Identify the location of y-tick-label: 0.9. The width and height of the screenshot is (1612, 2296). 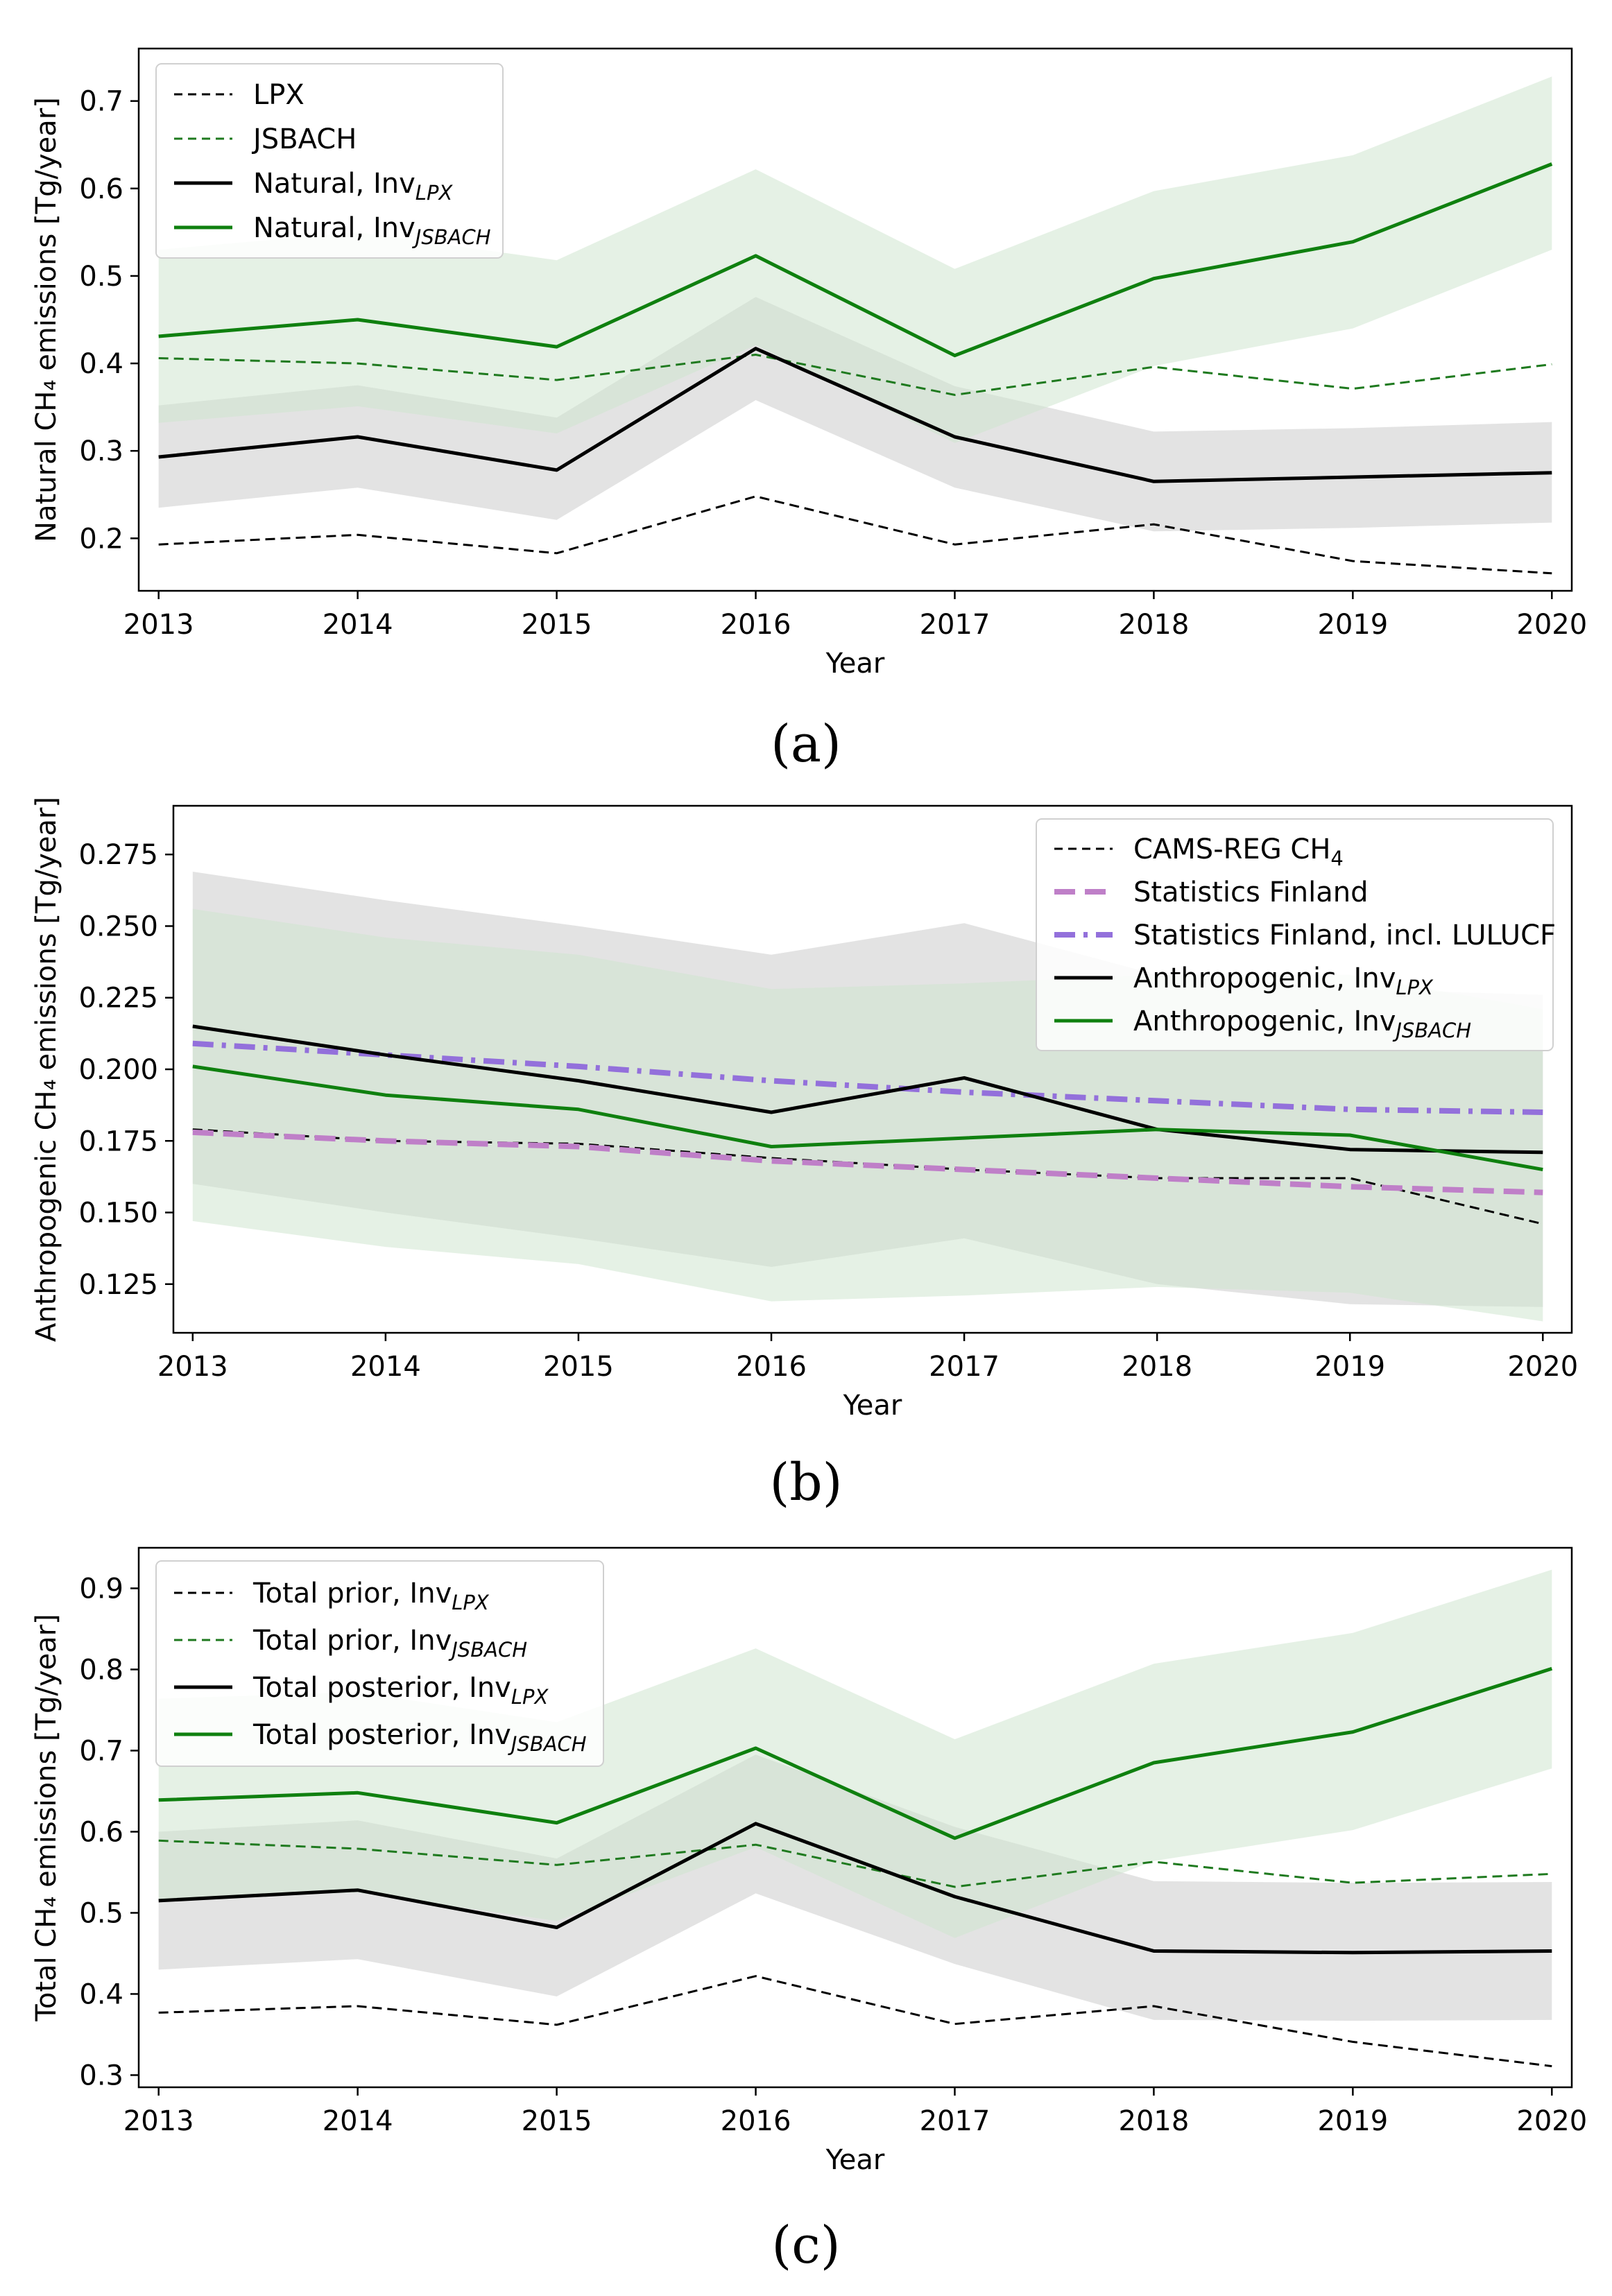
(101, 1589).